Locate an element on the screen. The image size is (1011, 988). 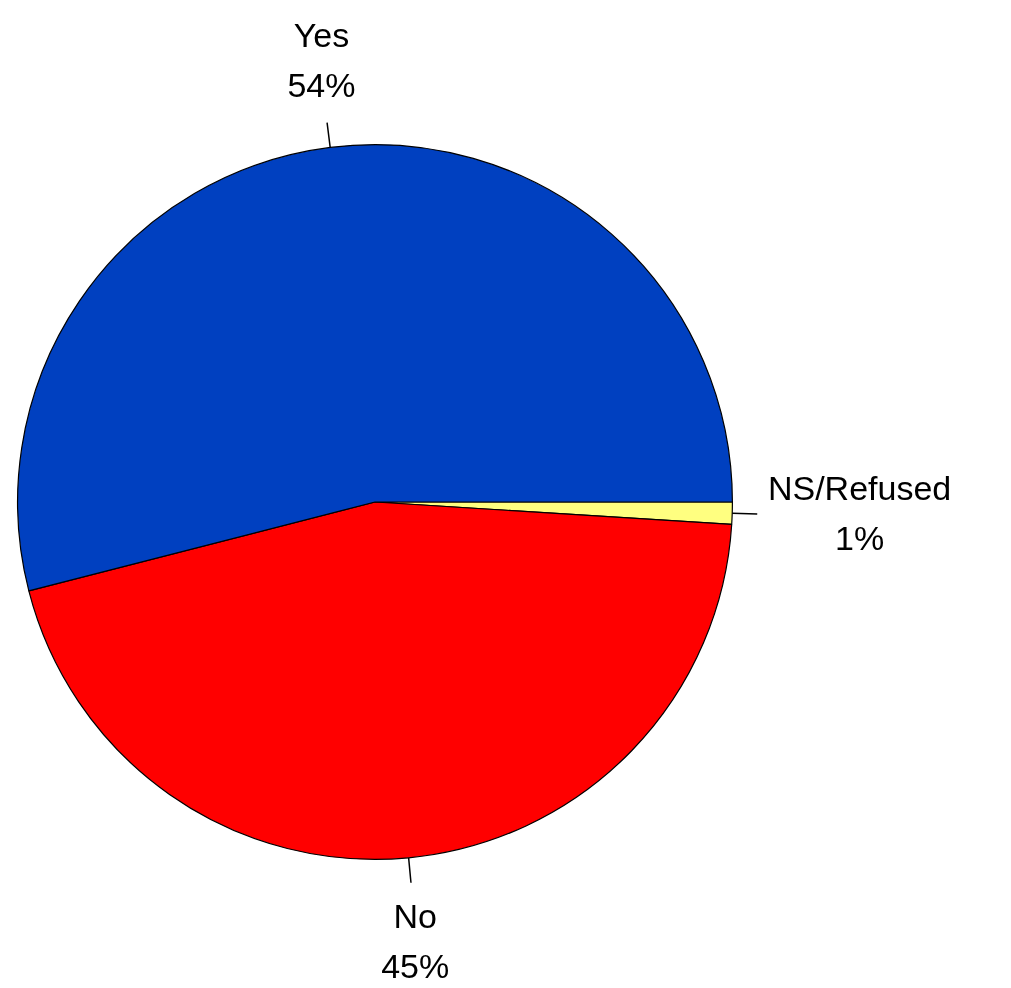
data-label: 1% is located at coordinates (859, 538).